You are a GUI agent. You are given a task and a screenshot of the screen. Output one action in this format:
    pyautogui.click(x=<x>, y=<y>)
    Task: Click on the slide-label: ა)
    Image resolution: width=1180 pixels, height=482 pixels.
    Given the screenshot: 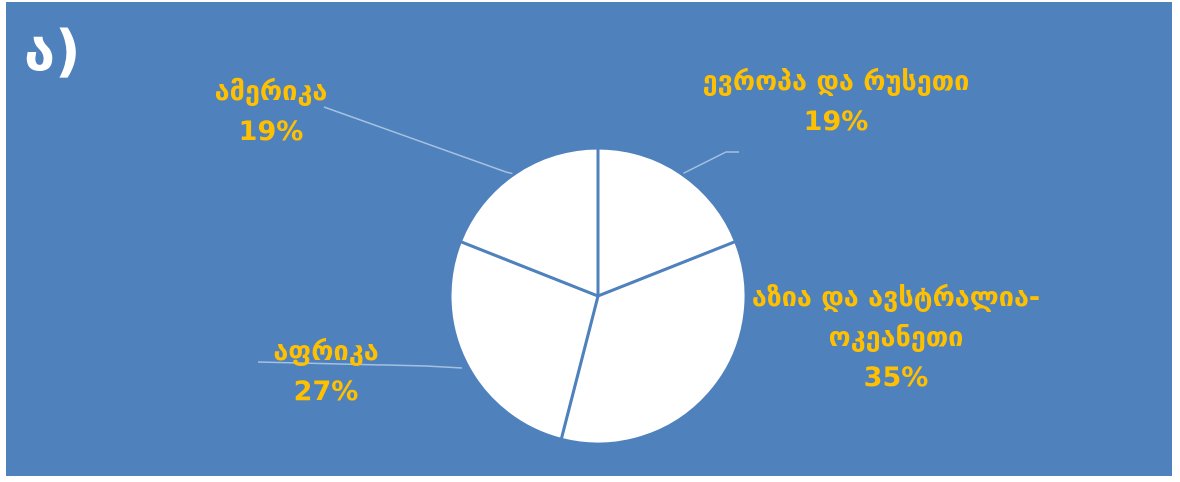 What is the action you would take?
    pyautogui.click(x=52, y=51)
    